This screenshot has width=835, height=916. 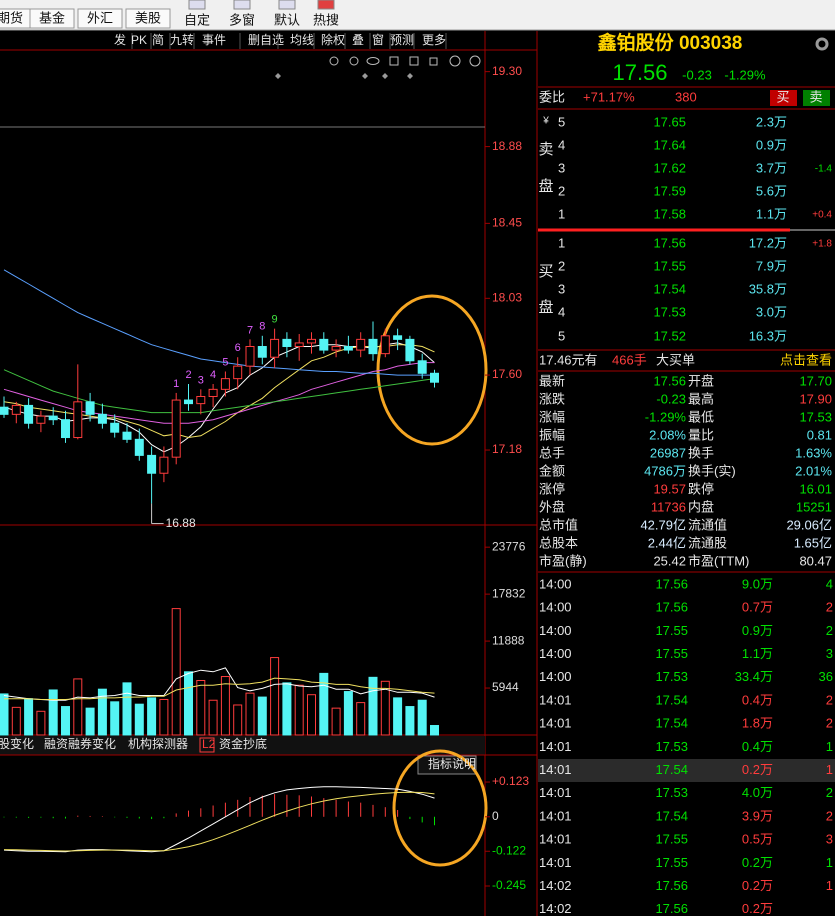 I want to click on chart-tool: PK, so click(x=139, y=40).